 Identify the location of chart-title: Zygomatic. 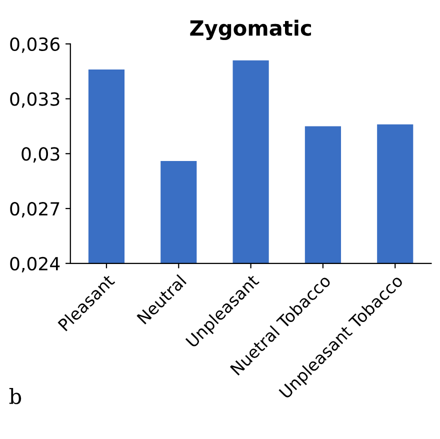
(250, 30).